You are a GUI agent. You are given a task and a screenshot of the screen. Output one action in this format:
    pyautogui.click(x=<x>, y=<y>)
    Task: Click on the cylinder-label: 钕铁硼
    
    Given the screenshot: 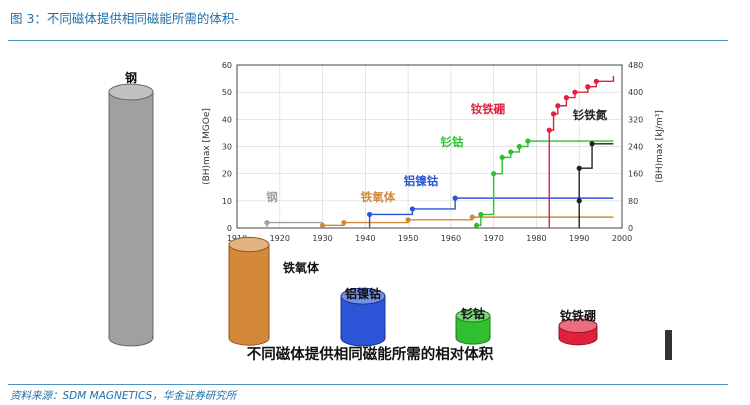 What is the action you would take?
    pyautogui.click(x=578, y=315)
    